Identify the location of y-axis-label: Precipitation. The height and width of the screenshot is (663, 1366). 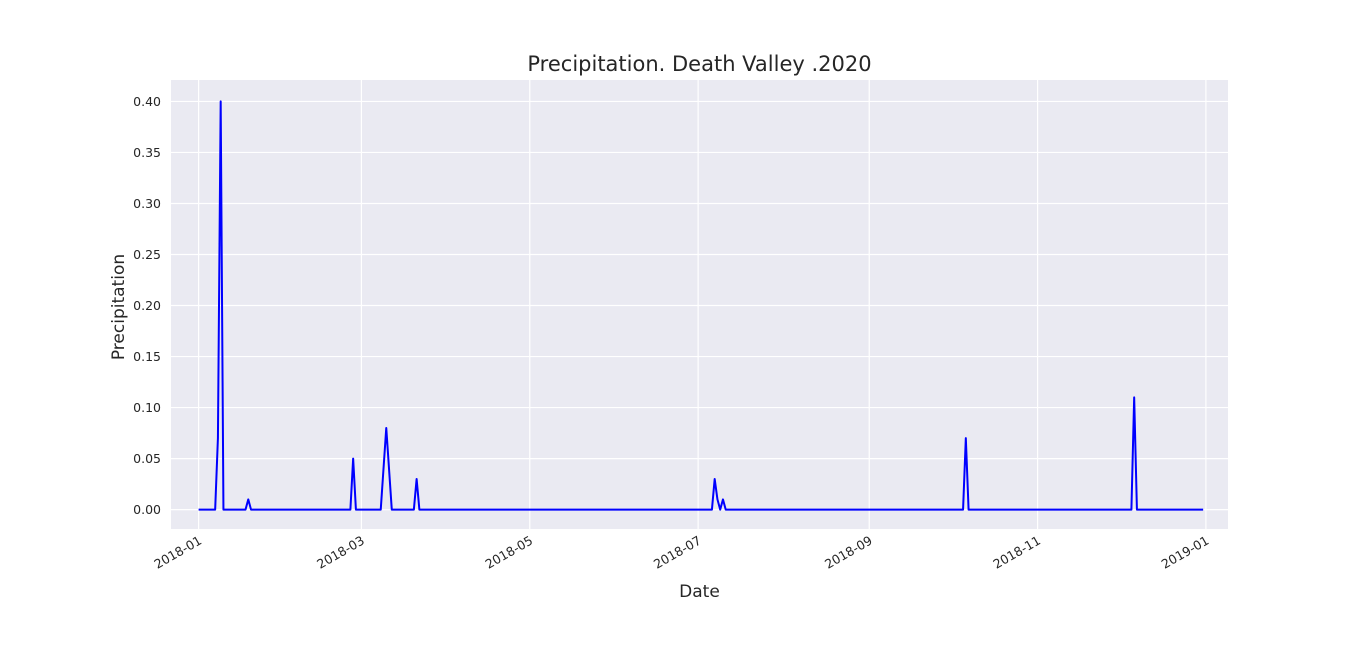
(119, 307).